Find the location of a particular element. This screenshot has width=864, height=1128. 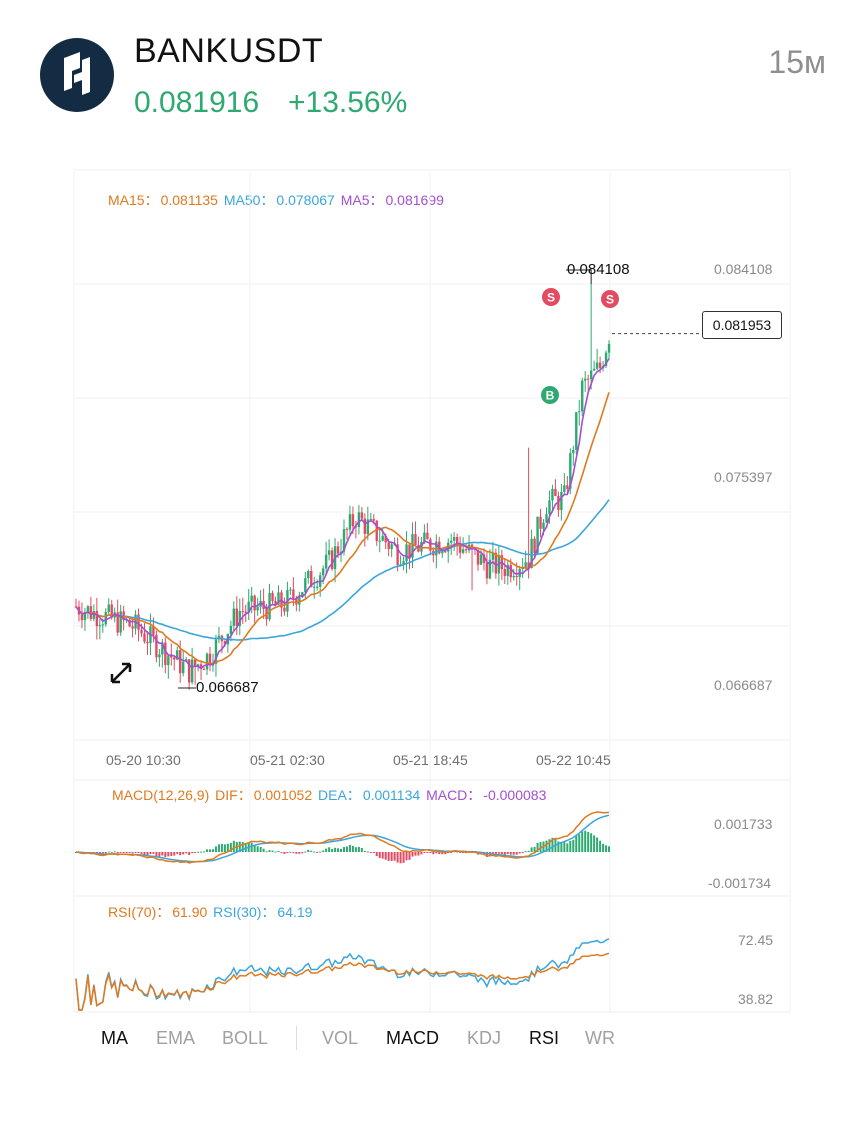

interval-selector: 15м is located at coordinates (797, 62).